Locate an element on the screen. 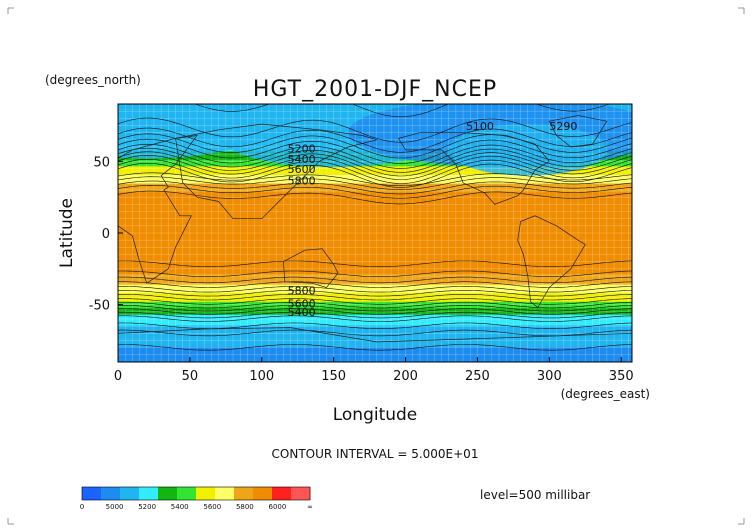 The width and height of the screenshot is (752, 532). y-tick-label: -50 is located at coordinates (99, 306).